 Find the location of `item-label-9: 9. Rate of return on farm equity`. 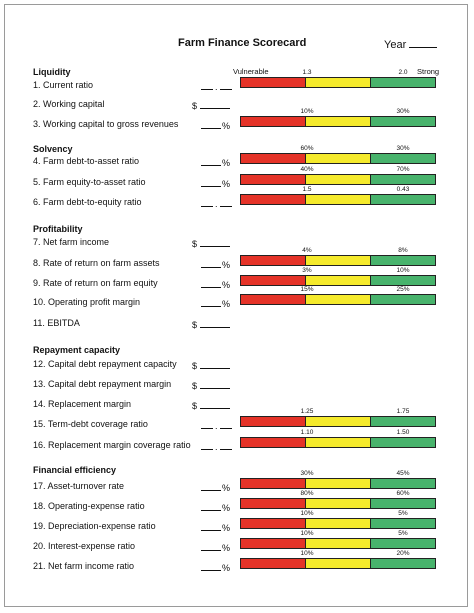

item-label-9: 9. Rate of return on farm equity is located at coordinates (95, 283).